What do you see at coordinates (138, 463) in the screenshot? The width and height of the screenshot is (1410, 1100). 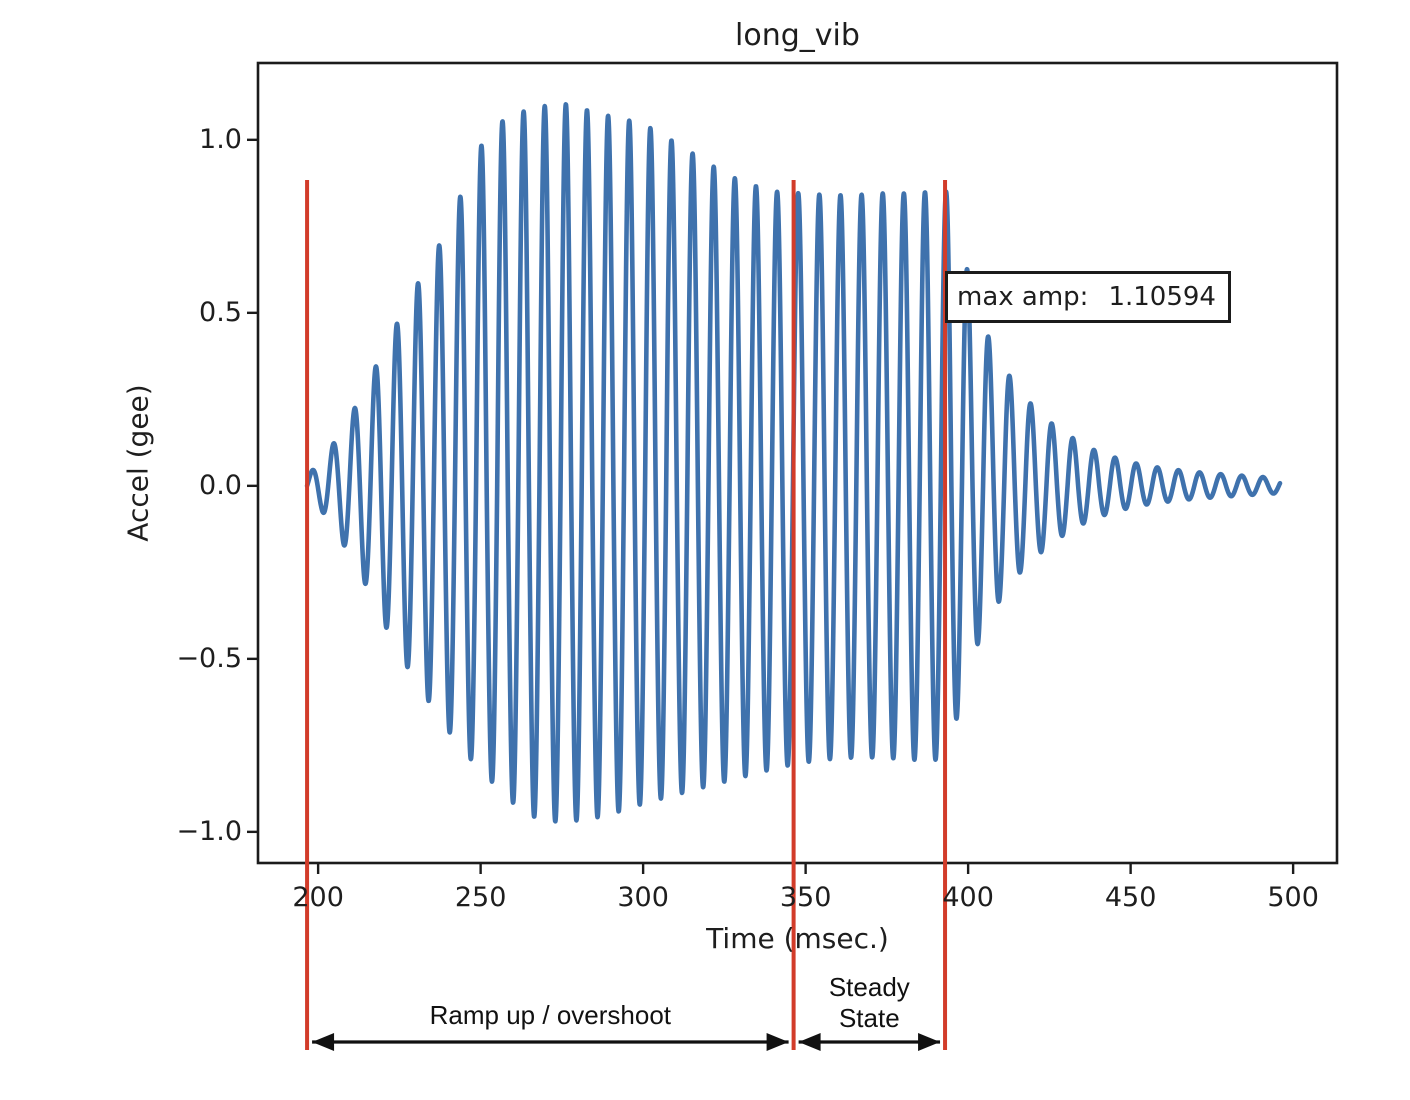 I see `y-axis-label: Accel (gee)` at bounding box center [138, 463].